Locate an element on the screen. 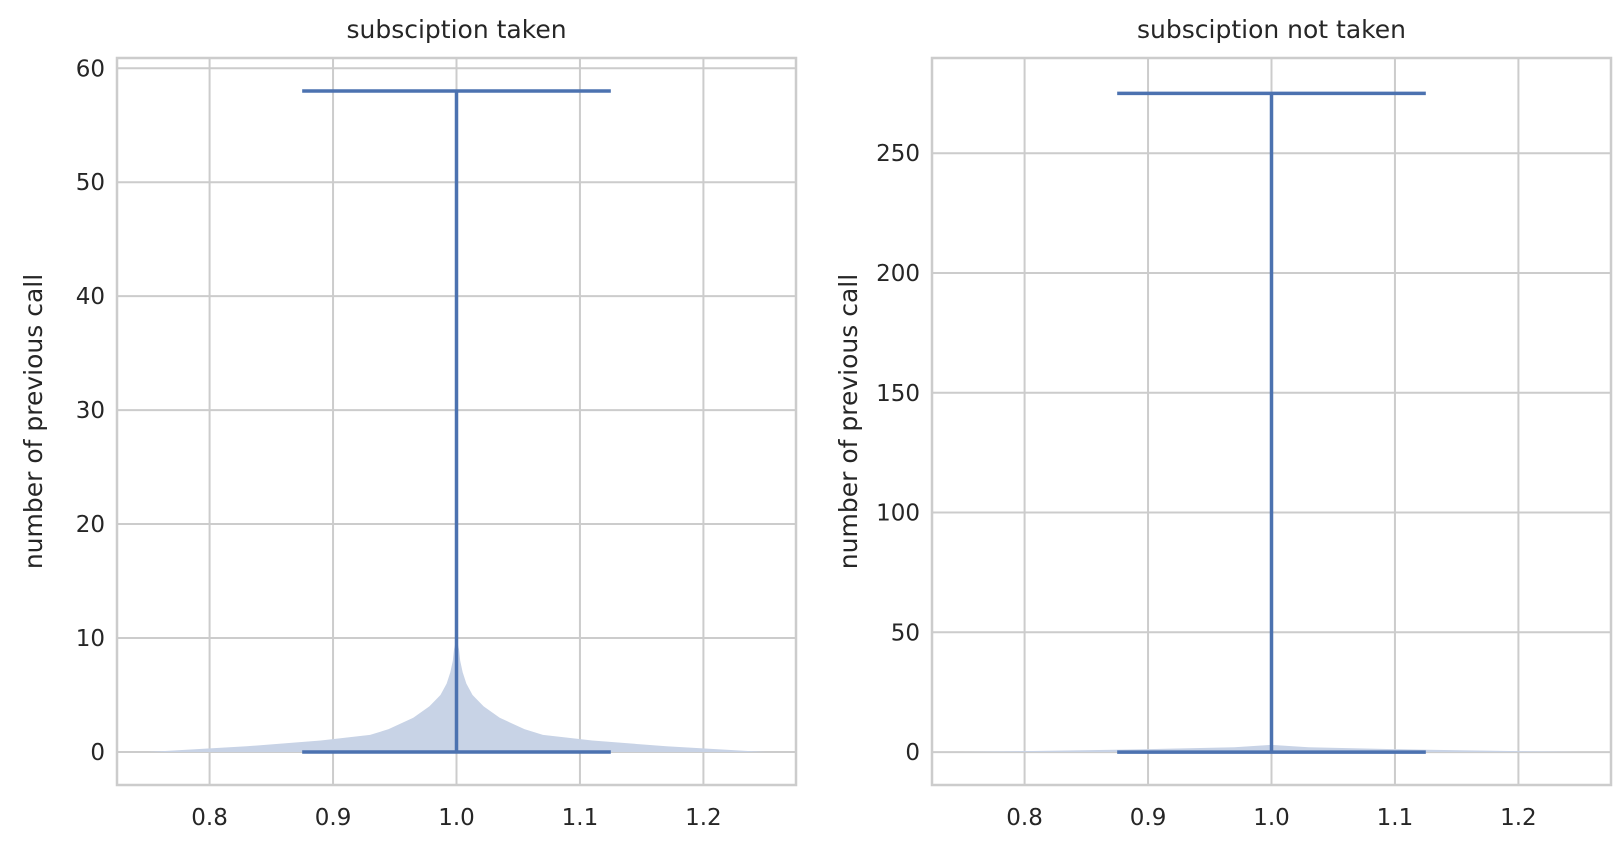  y-tick-labels: 0 50 100 150 200 250 is located at coordinates (898, 453).